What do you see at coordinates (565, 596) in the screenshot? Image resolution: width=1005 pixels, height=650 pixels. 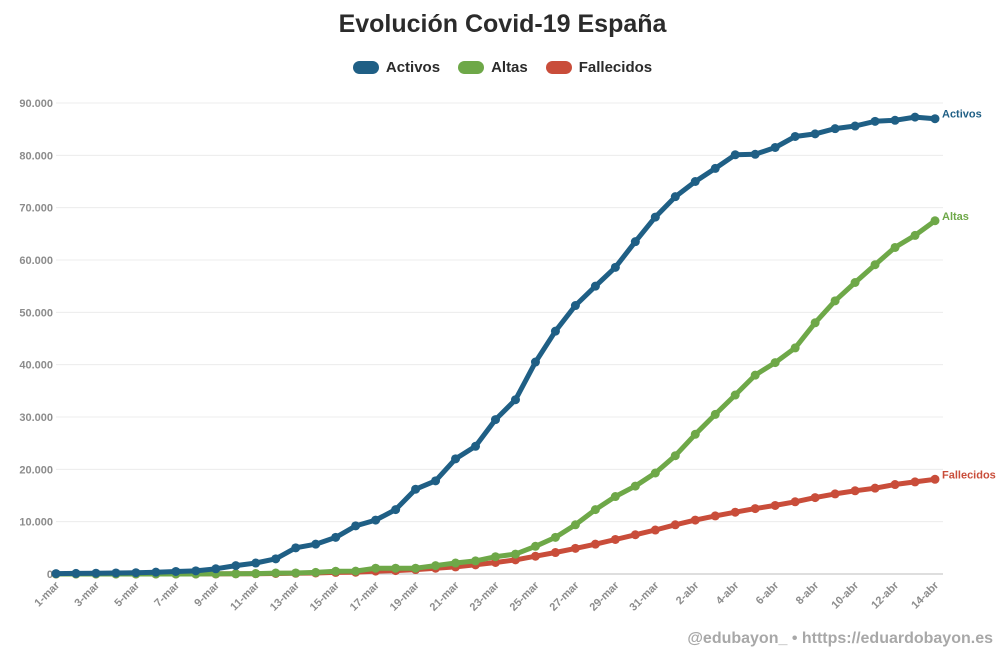 I see `x-tick-label: 27-mar` at bounding box center [565, 596].